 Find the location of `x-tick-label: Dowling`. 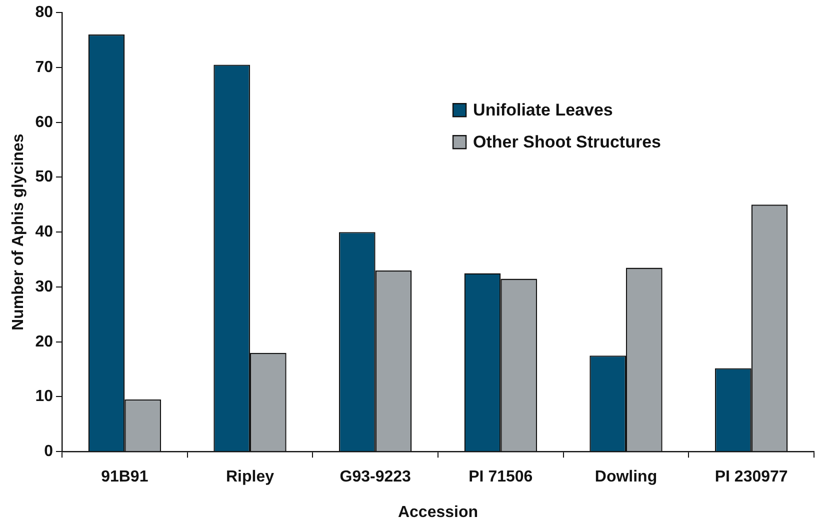

x-tick-label: Dowling is located at coordinates (626, 477).